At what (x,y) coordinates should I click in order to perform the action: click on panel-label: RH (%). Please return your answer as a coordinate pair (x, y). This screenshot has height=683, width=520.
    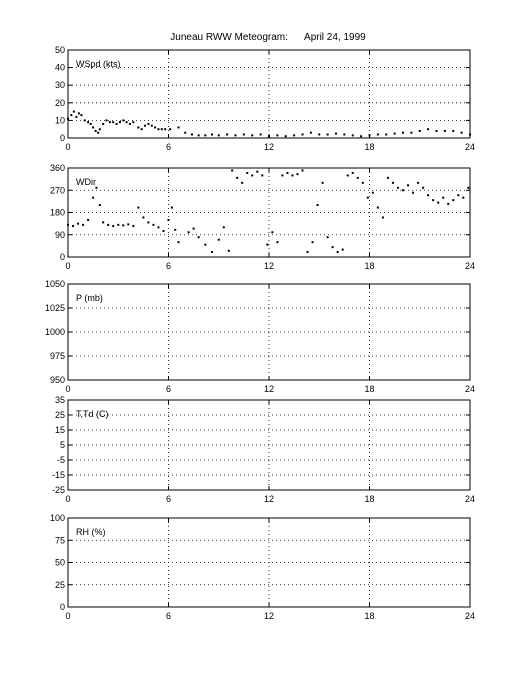
    Looking at the image, I should click on (91, 532).